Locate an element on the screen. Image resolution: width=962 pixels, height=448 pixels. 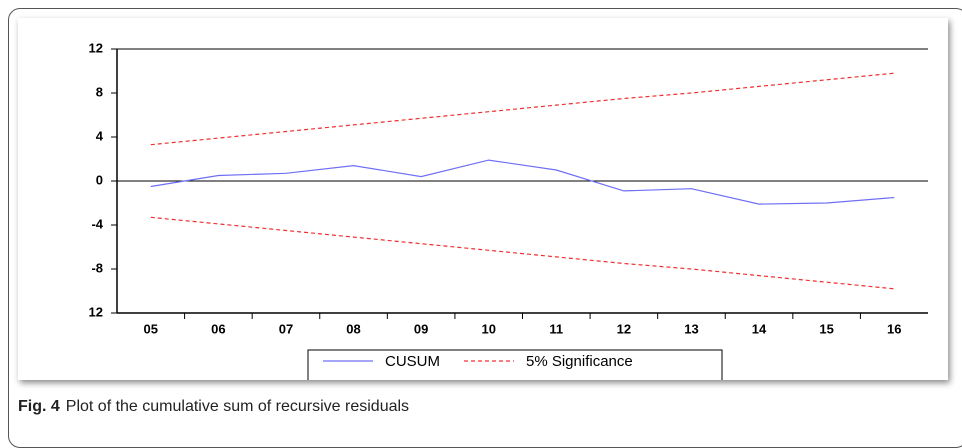
y-tick-label: -8 is located at coordinates (97, 267).